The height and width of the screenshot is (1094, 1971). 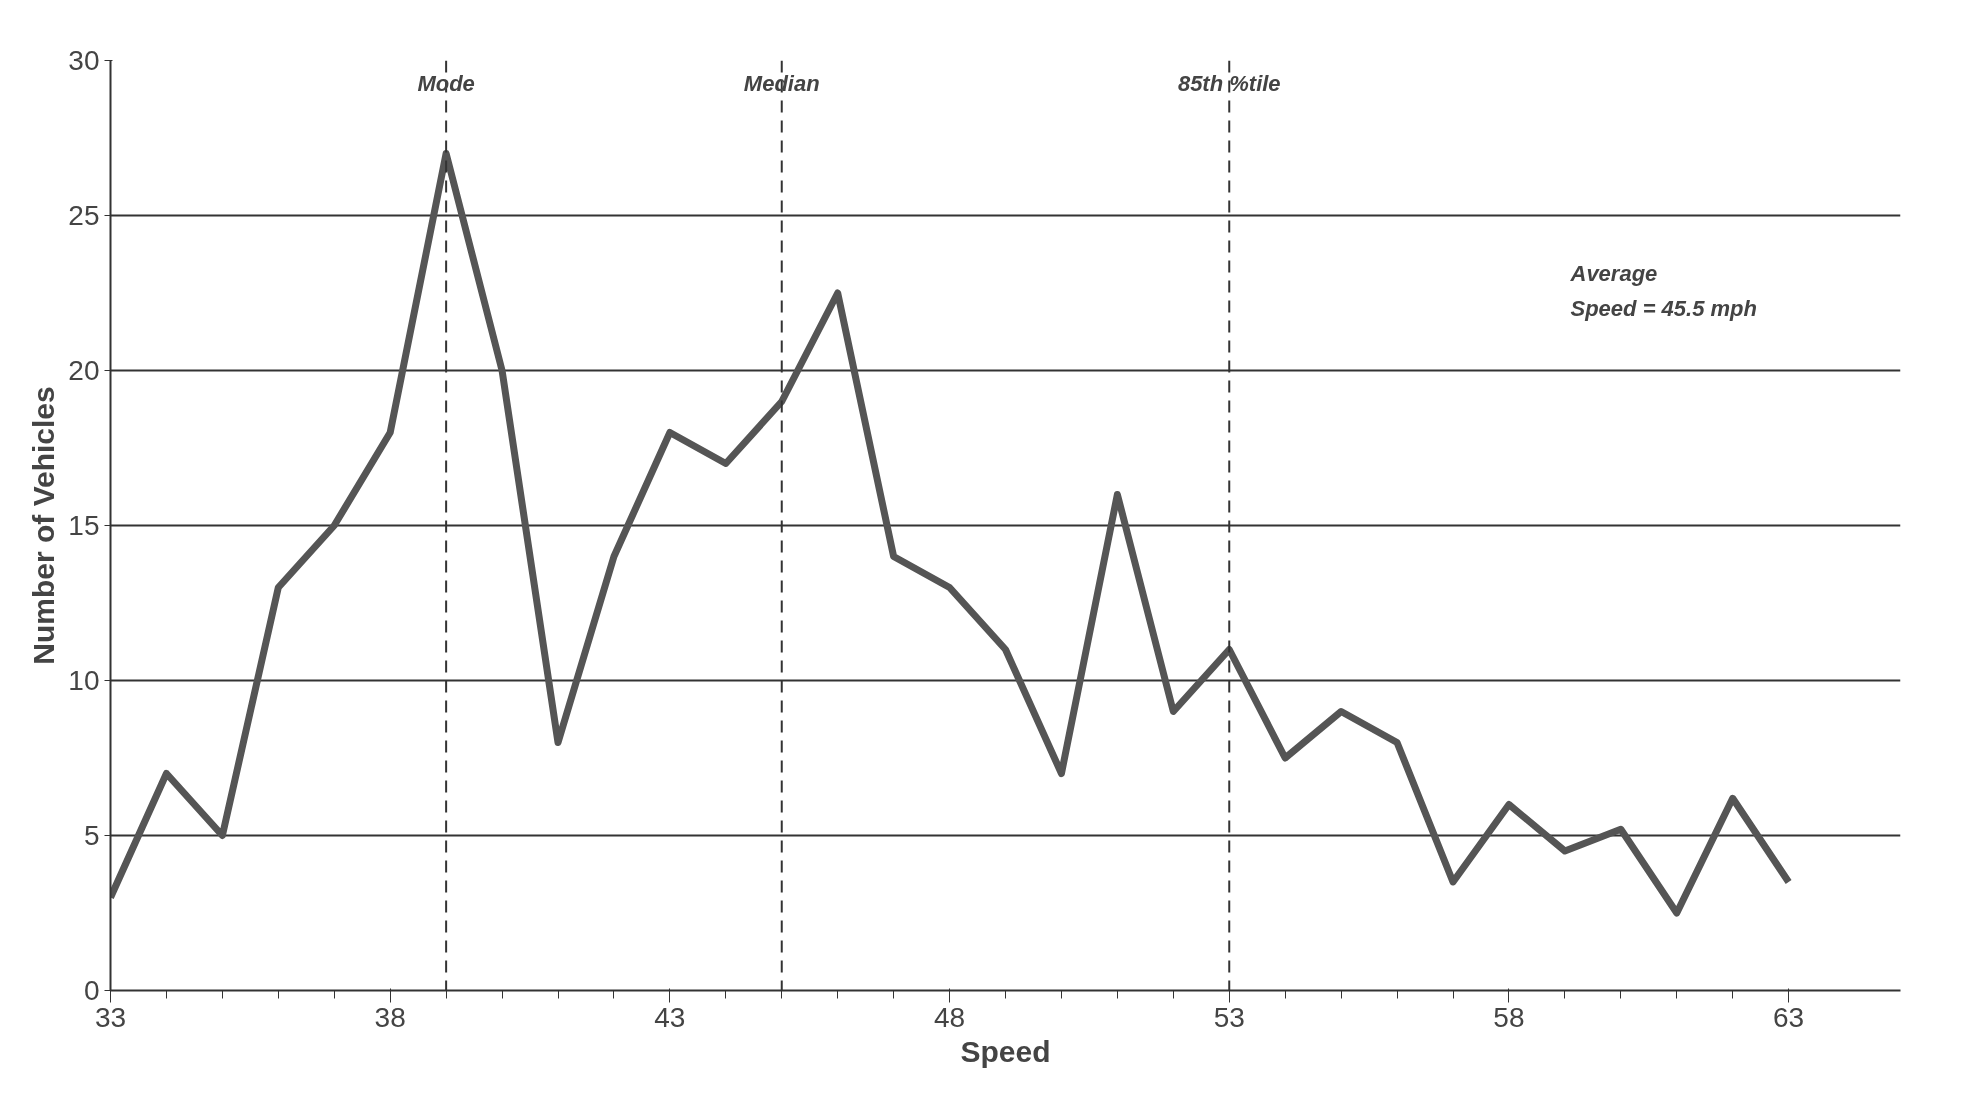 I want to click on annotation: Average Speed = 45.5 mph, so click(x=1663, y=290).